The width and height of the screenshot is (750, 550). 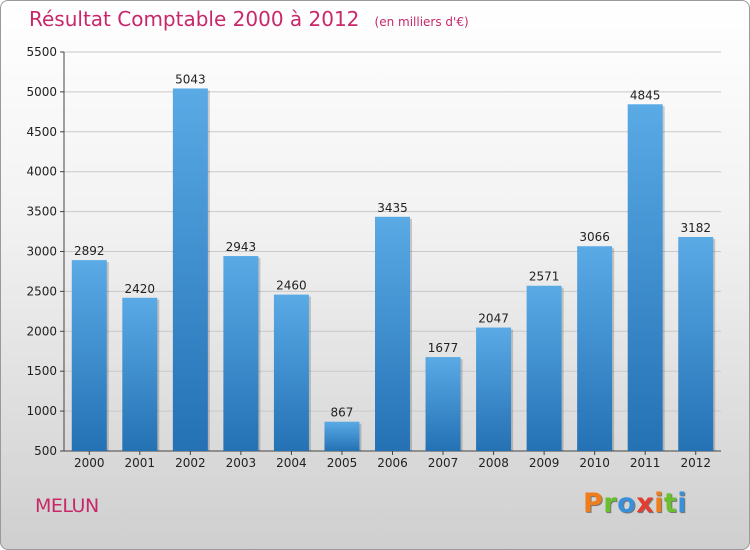 What do you see at coordinates (194, 19) in the screenshot?
I see `chart-title: Résultat Comptable 2000 à 2012` at bounding box center [194, 19].